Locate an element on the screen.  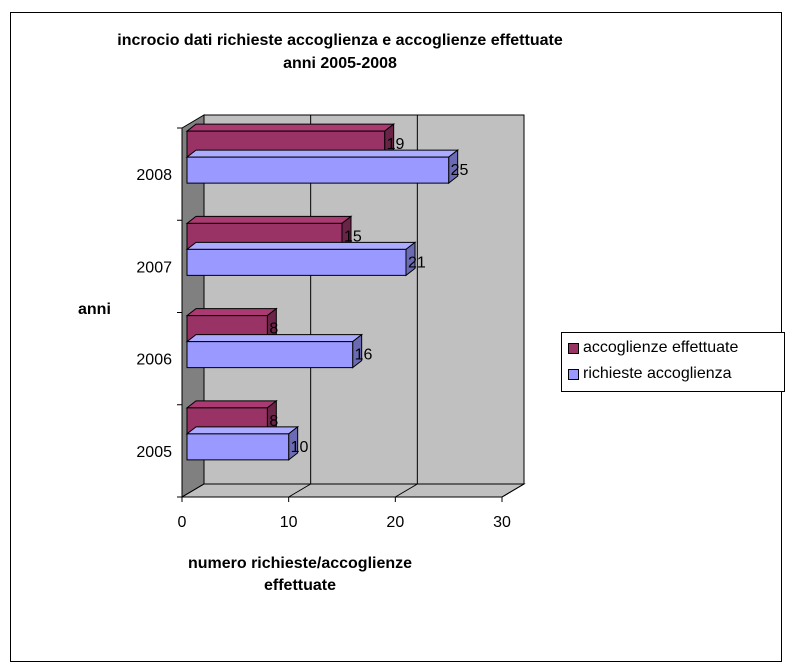
x-tick-label: 0 is located at coordinates (182, 522).